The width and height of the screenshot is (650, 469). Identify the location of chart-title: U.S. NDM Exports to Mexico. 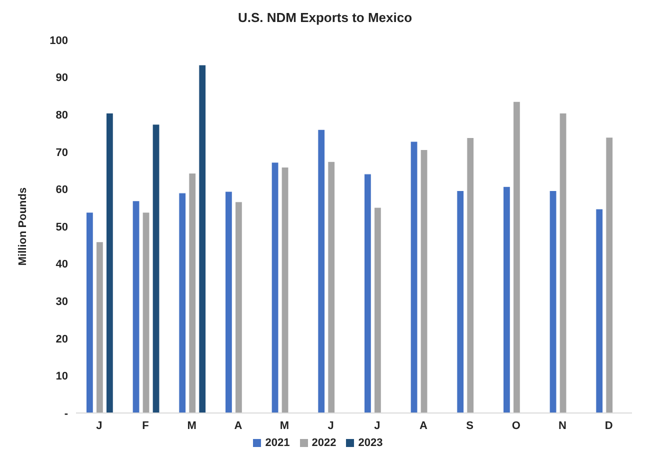
(325, 18).